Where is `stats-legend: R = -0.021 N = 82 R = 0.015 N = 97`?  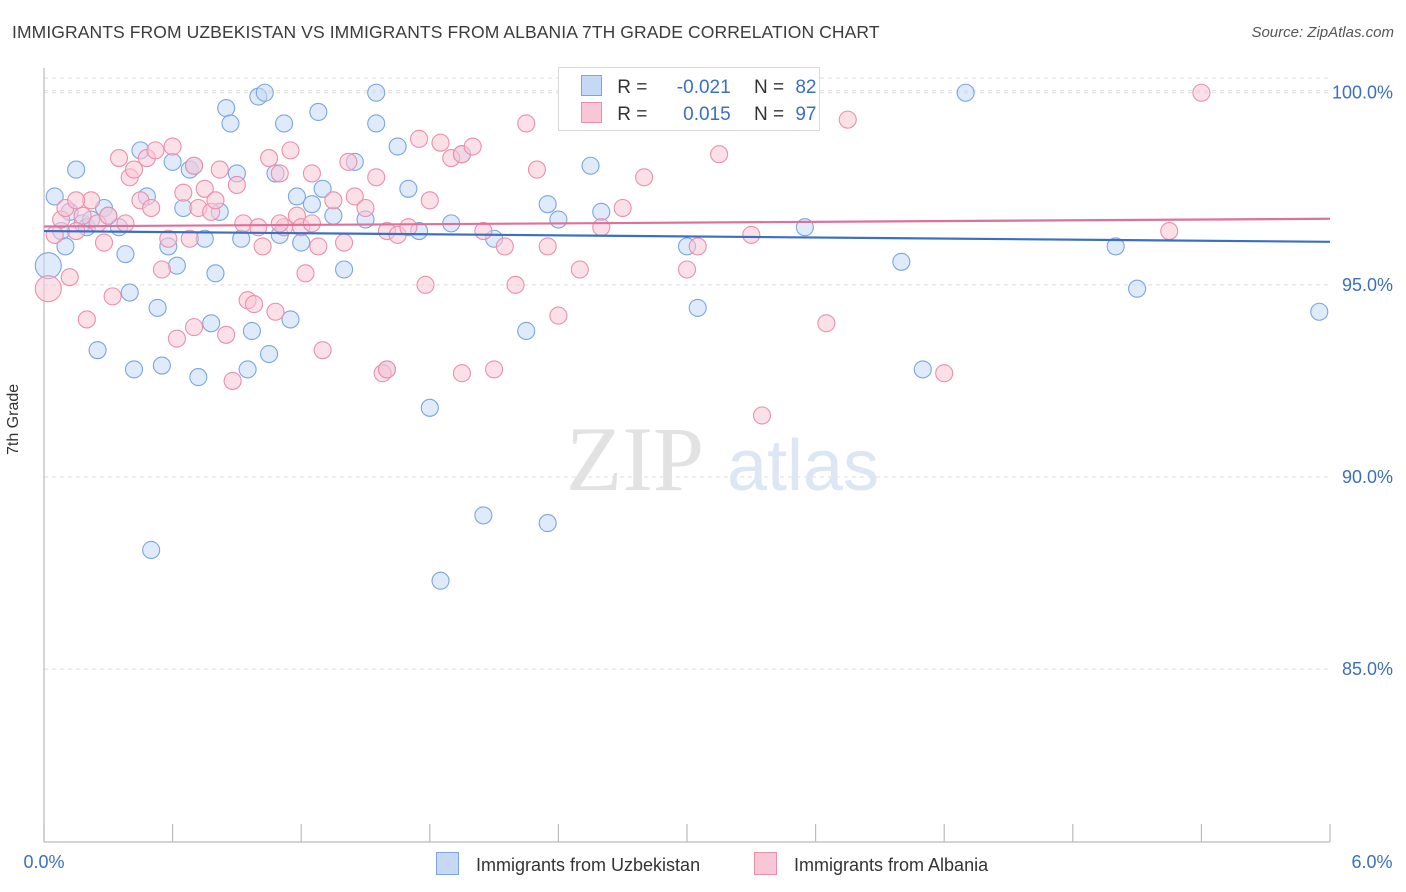 stats-legend: R = -0.021 N = 82 R = 0.015 N = 97 is located at coordinates (689, 99).